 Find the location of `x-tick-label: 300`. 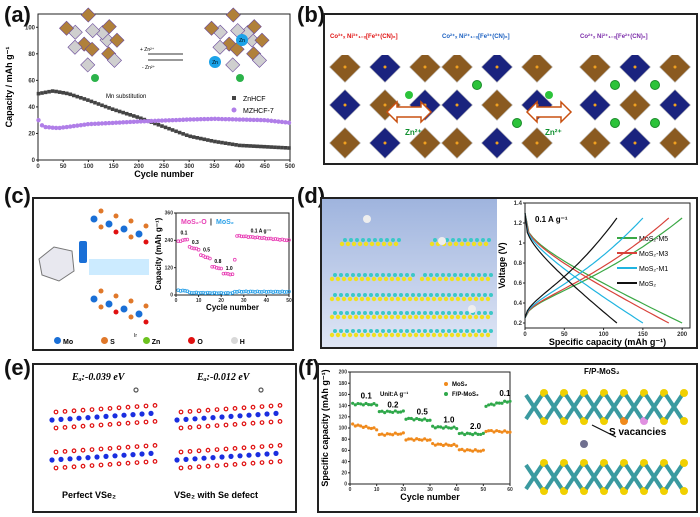

x-tick-label: 300 is located at coordinates (189, 167).